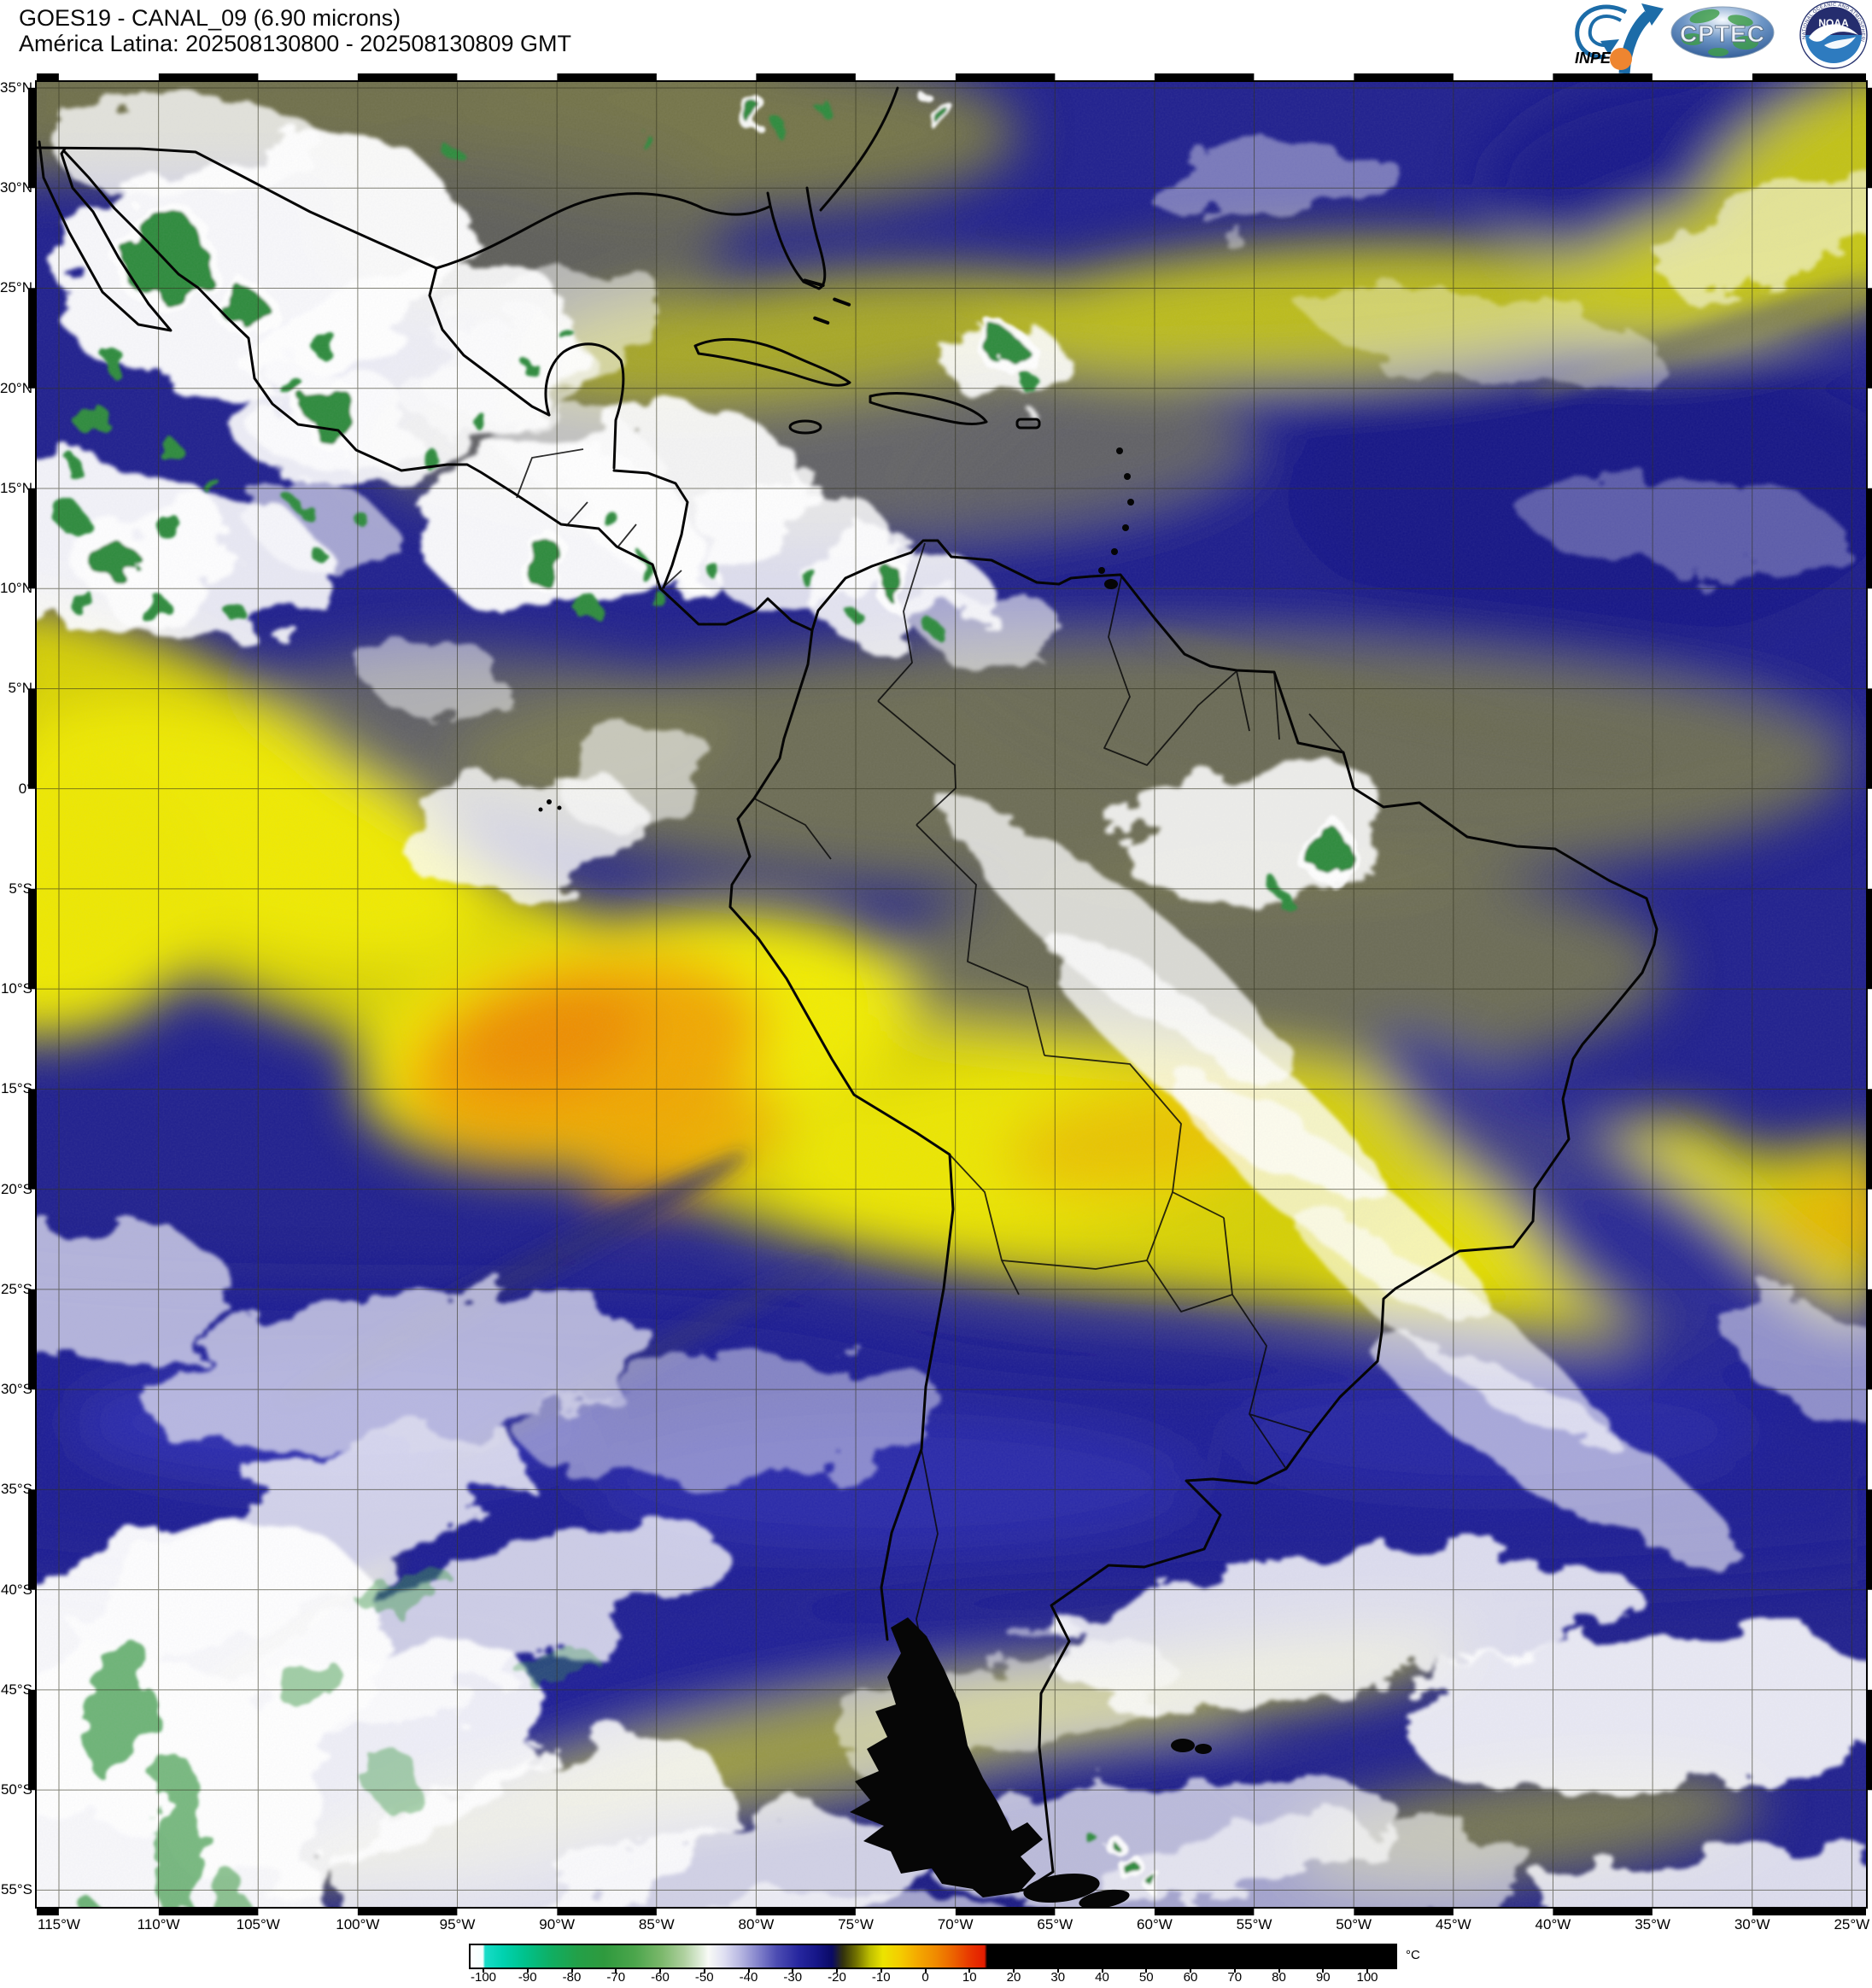  I want to click on lon-label: 65°W, so click(1055, 1924).